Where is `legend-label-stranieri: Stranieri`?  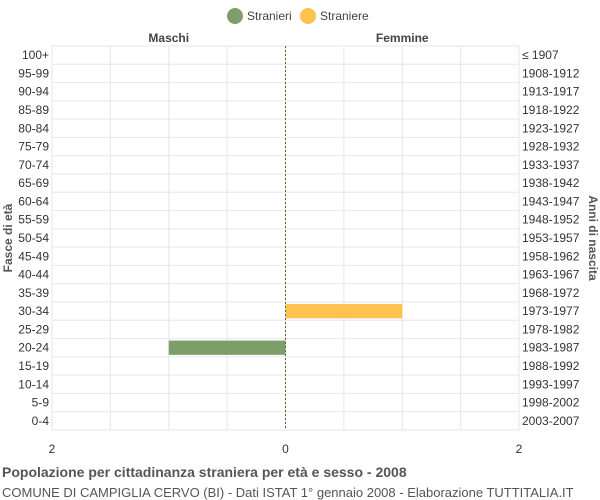
legend-label-stranieri: Stranieri is located at coordinates (269, 16).